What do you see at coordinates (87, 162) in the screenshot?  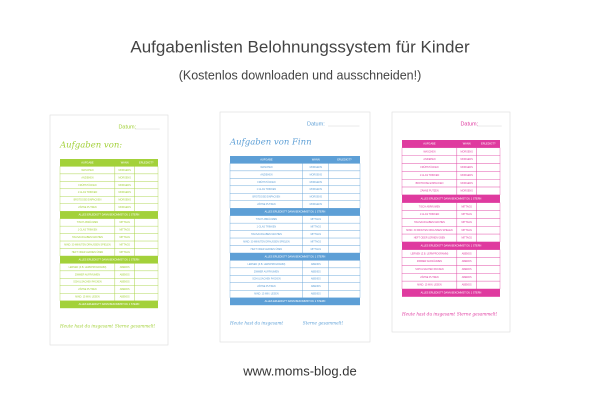 I see `column-header: AUFGABE` at bounding box center [87, 162].